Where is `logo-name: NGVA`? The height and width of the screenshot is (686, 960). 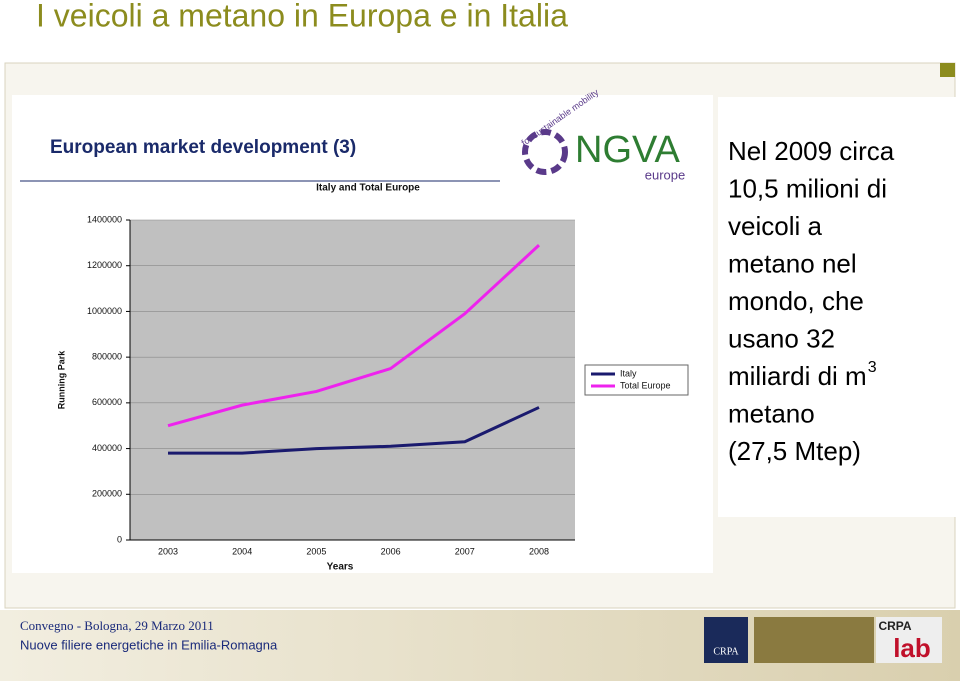
logo-name: NGVA is located at coordinates (628, 150).